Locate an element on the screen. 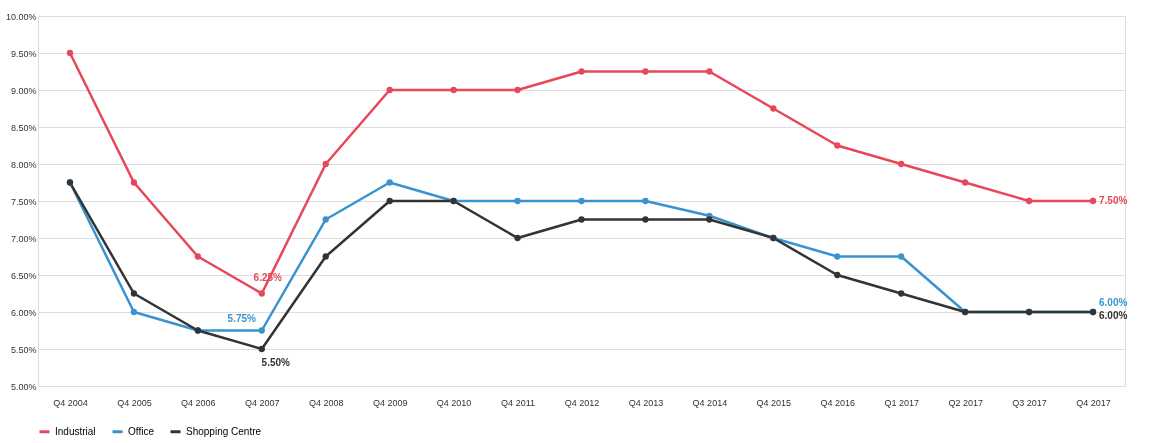  x-tick-label: Q4 2007 is located at coordinates (262, 402).